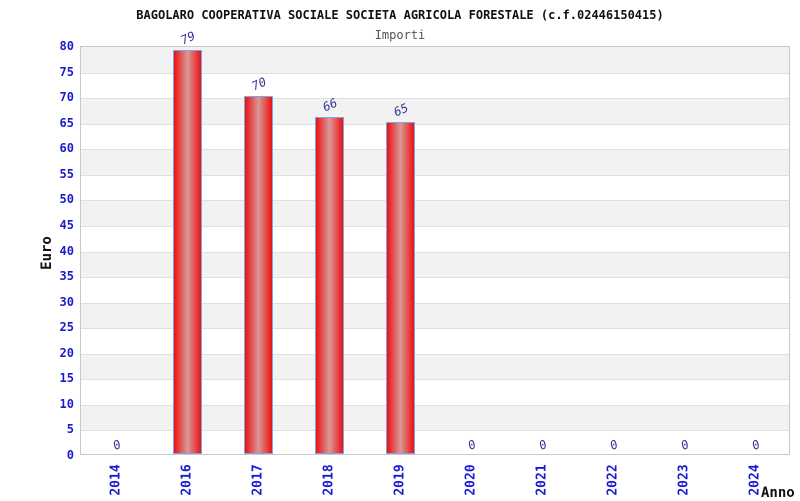 The width and height of the screenshot is (800, 501). Describe the element at coordinates (66, 378) in the screenshot. I see `y-tick-label: 15` at that location.